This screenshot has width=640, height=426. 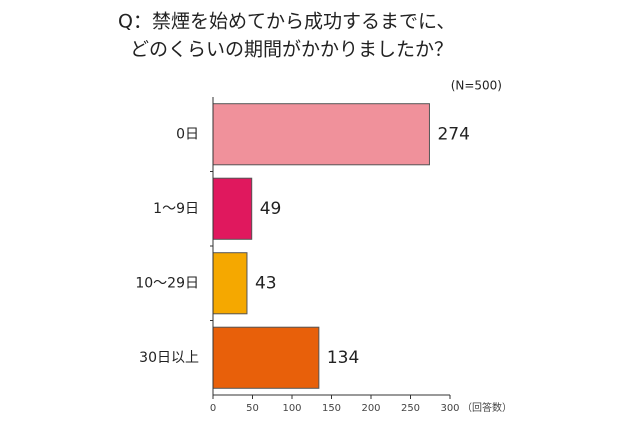 I want to click on value-label: 274, so click(x=453, y=134).